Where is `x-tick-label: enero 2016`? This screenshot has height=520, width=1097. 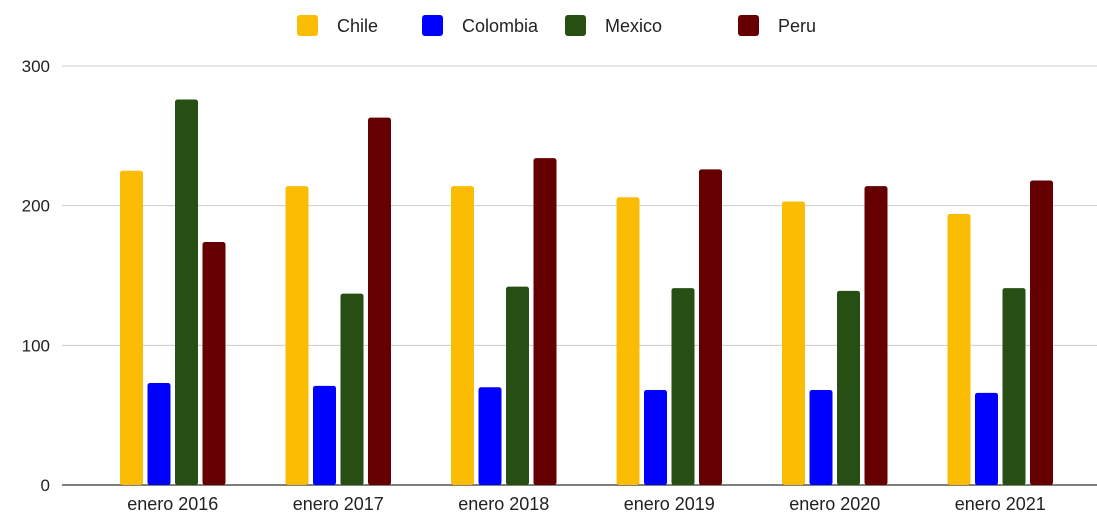
x-tick-label: enero 2016 is located at coordinates (172, 504).